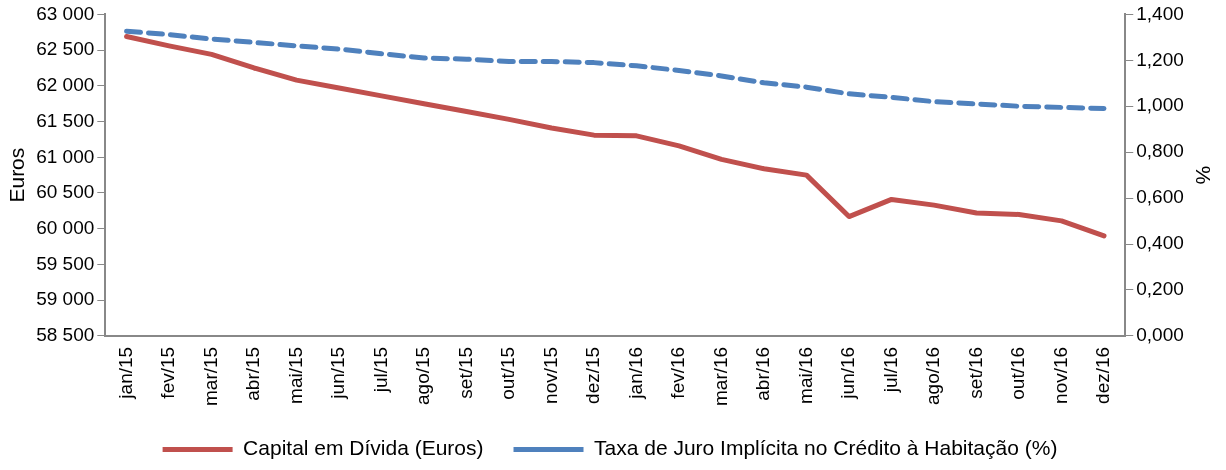 The height and width of the screenshot is (470, 1226). Describe the element at coordinates (550, 375) in the screenshot. I see `x-tick-label: nov/15` at that location.